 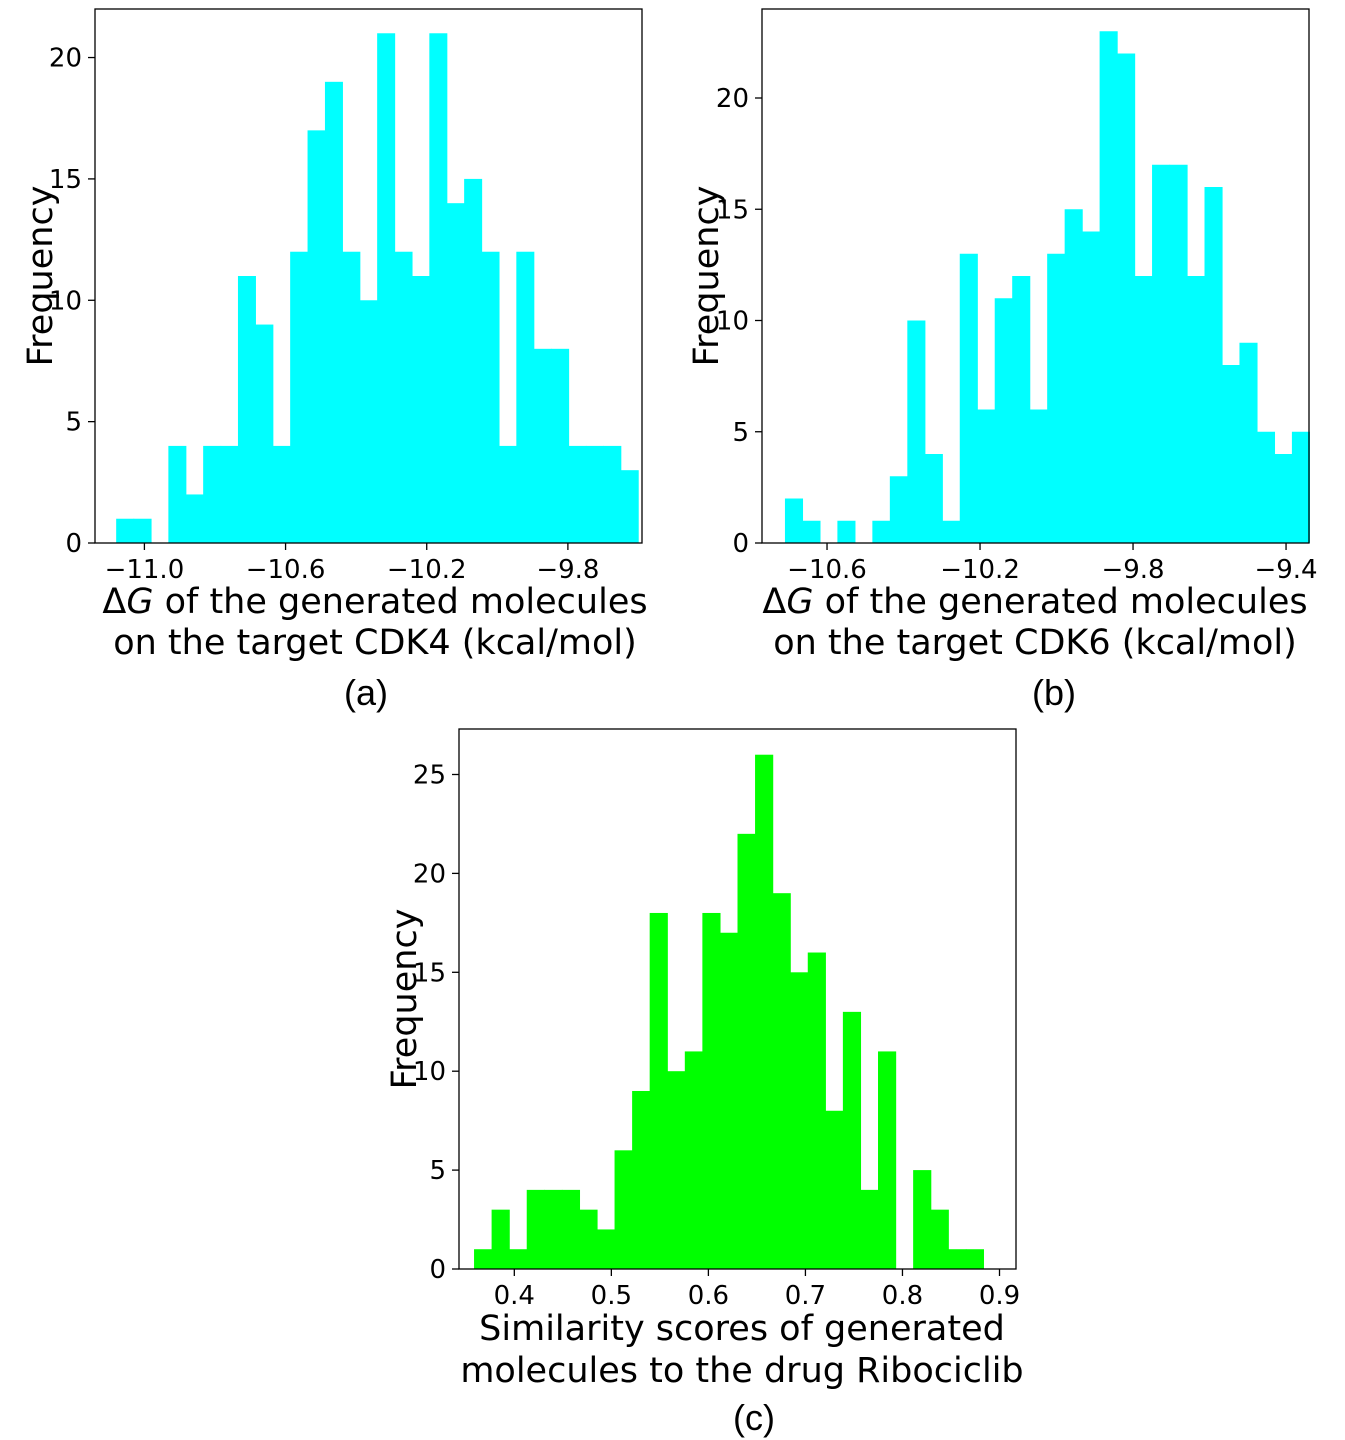 I want to click on x-tick-label: 0.5, so click(x=611, y=1296).